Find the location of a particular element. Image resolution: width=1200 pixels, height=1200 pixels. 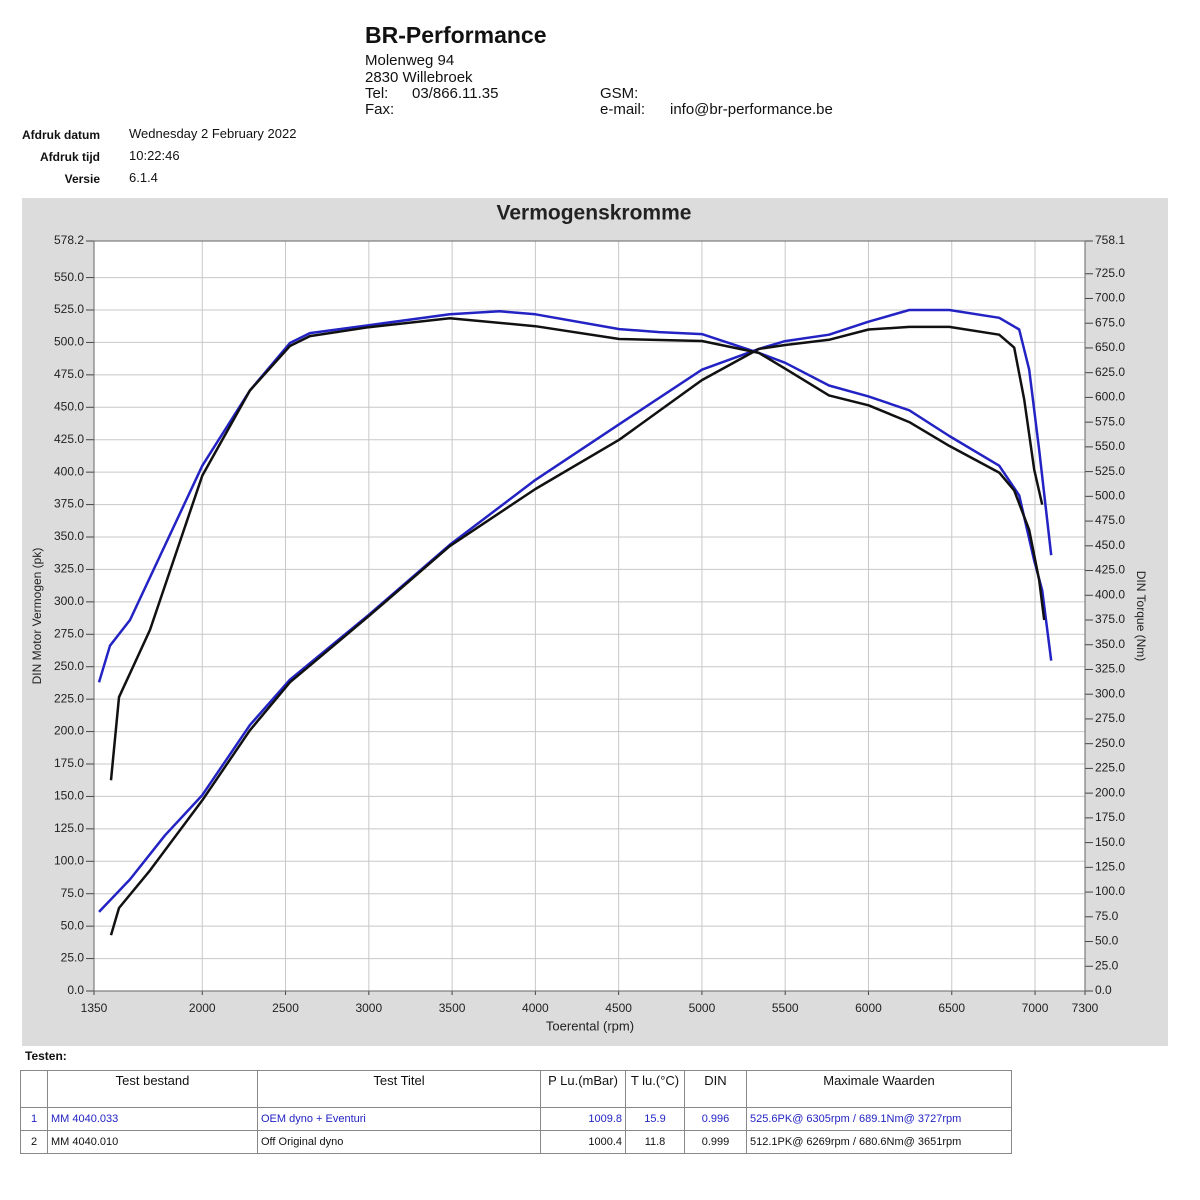

y2-tick-label: 100.0 is located at coordinates (1110, 891).